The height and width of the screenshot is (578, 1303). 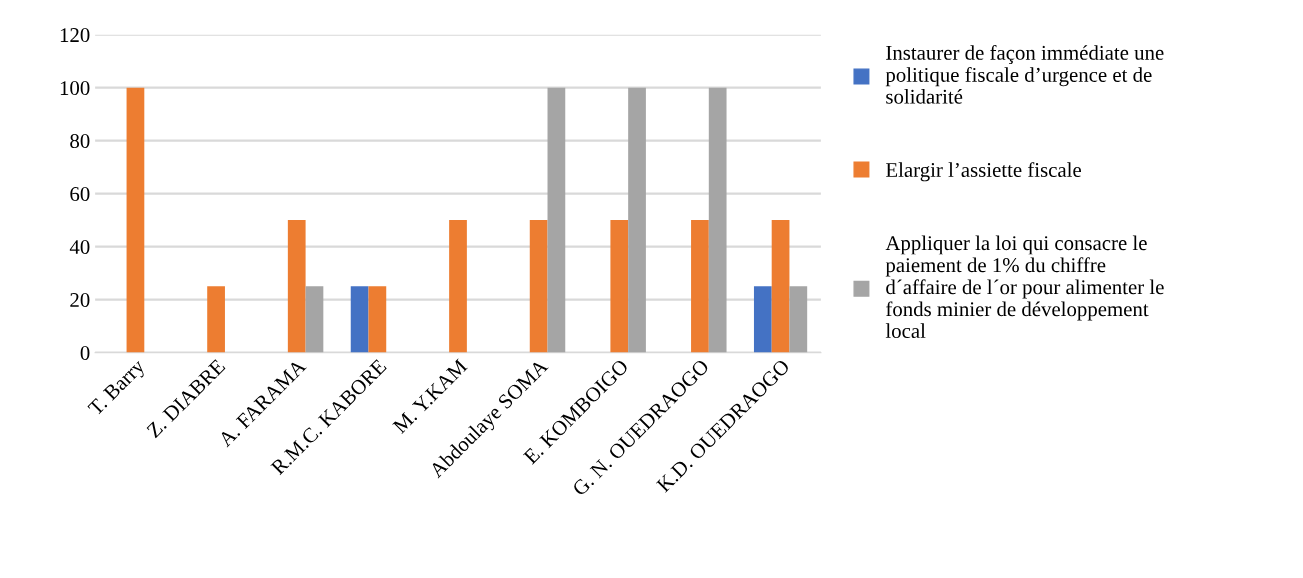 I want to click on y-tick-label: 40, so click(x=79, y=247).